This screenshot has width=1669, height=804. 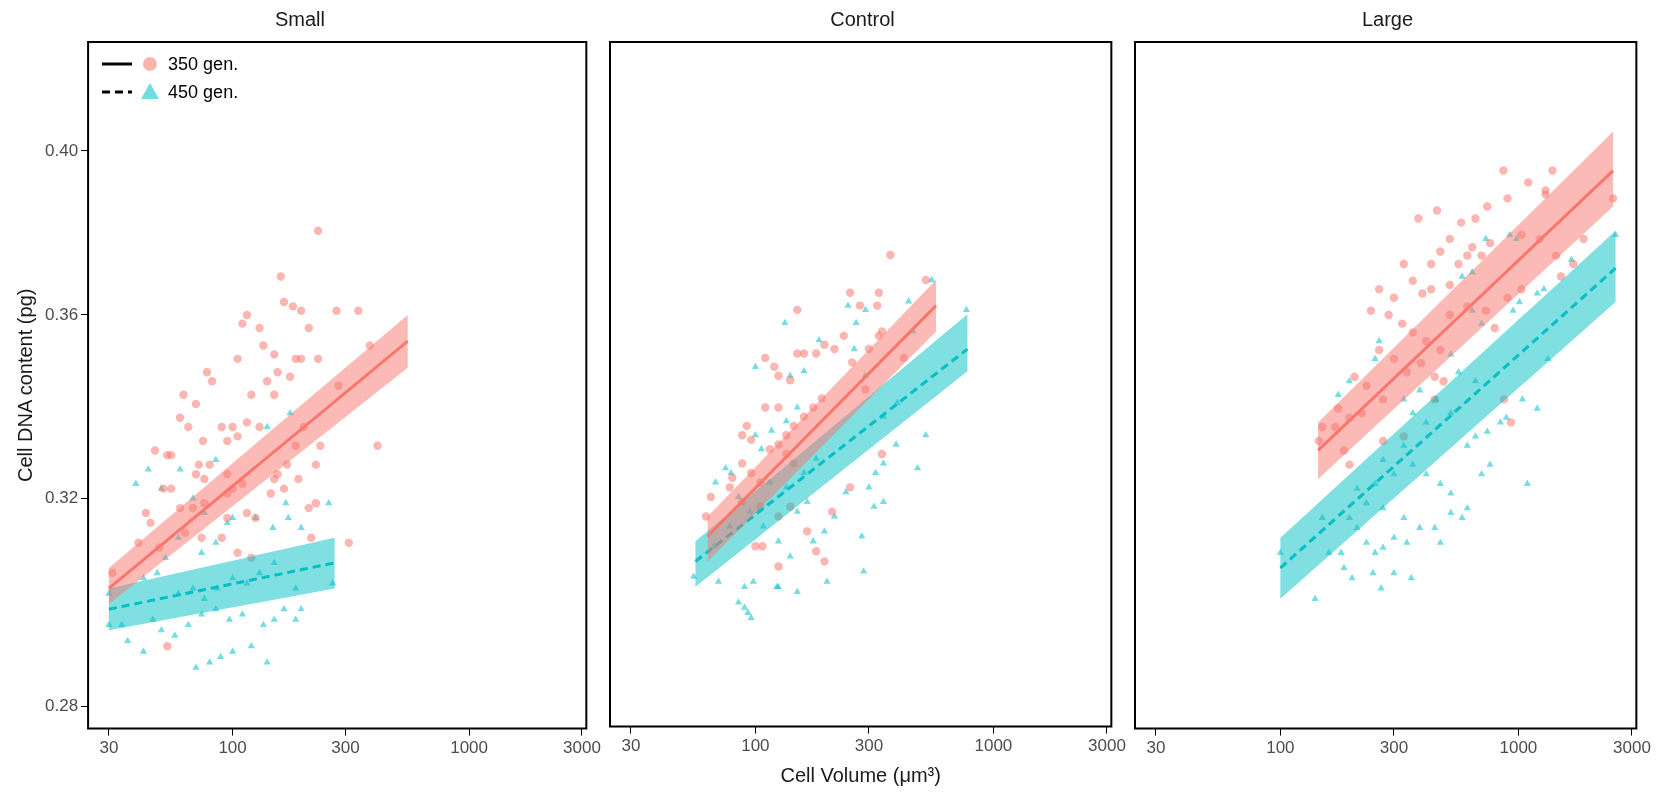 I want to click on y-tick-label: 0.40, so click(x=61, y=150).